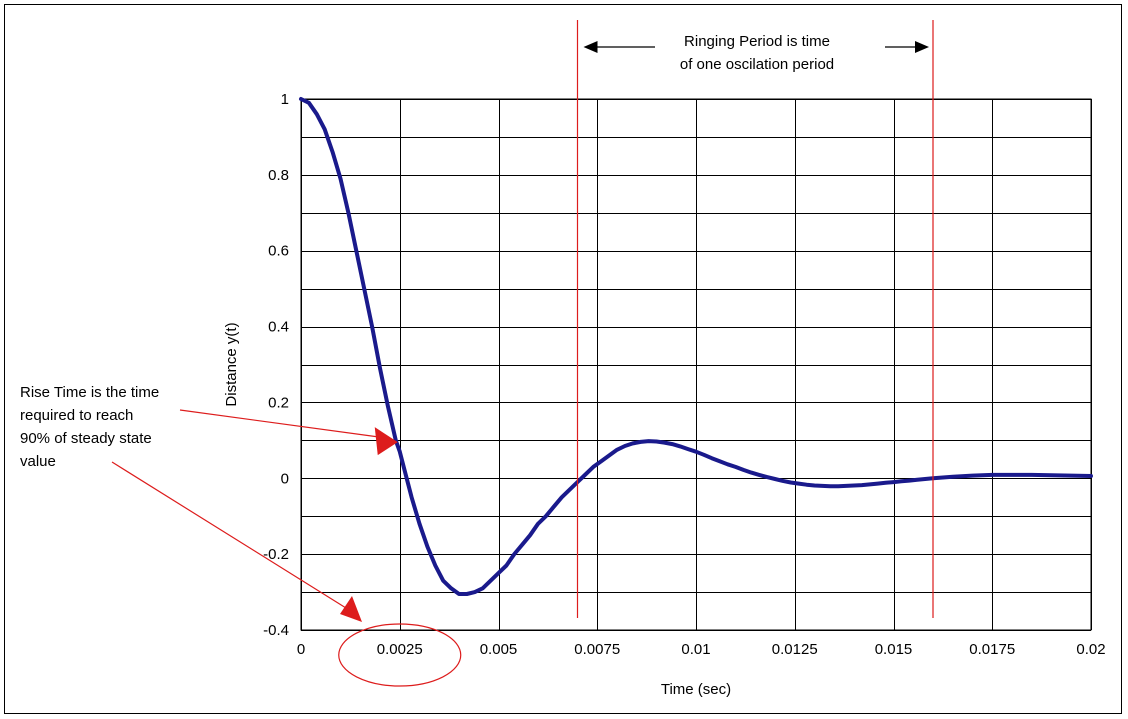  Describe the element at coordinates (231, 364) in the screenshot. I see `y-axis-label: Distance y(t)` at that location.